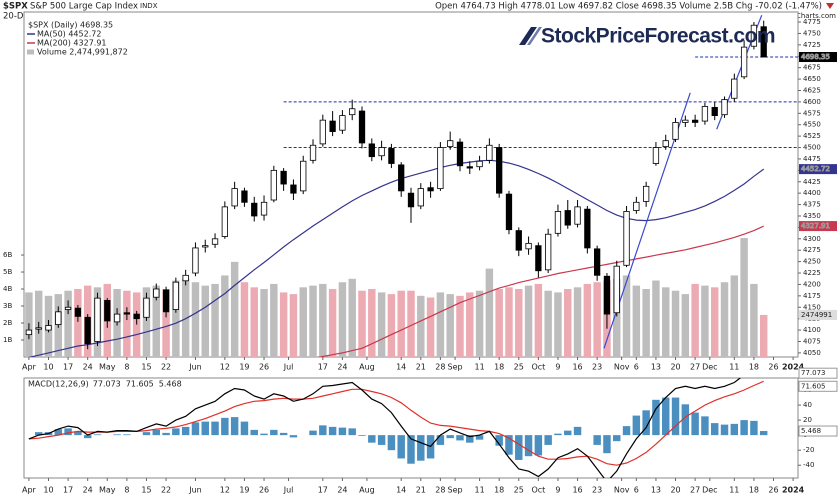 The height and width of the screenshot is (499, 839). Describe the element at coordinates (818, 57) in the screenshot. I see `price-box-box` at that location.